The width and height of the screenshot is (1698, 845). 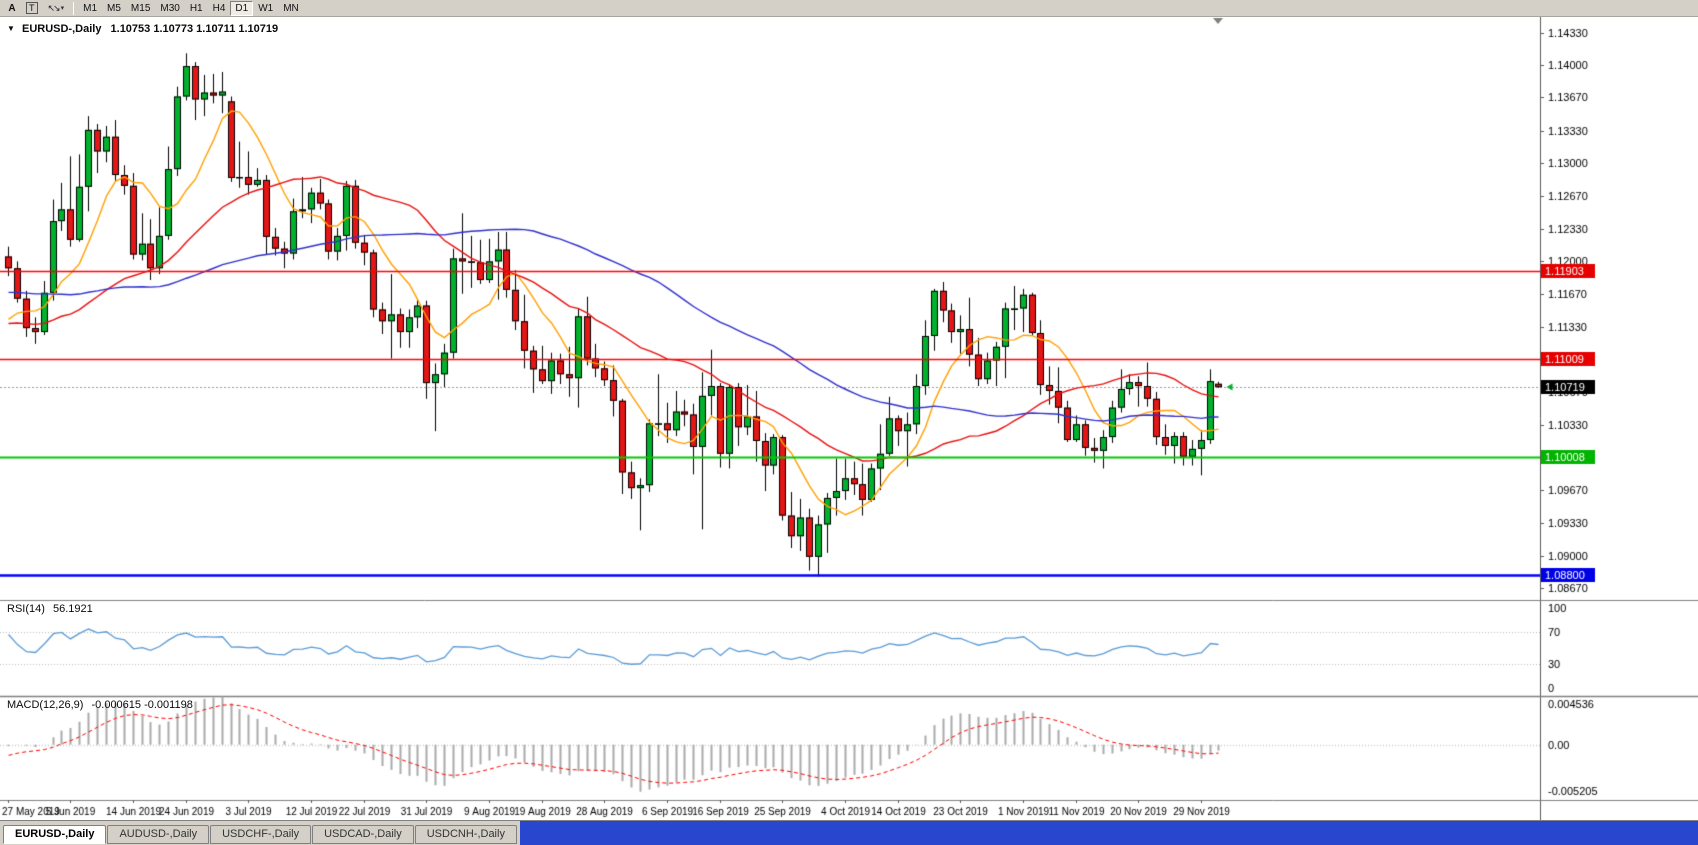 I want to click on chart-tab-usdchf: USDCHF-,Daily, so click(x=261, y=834).